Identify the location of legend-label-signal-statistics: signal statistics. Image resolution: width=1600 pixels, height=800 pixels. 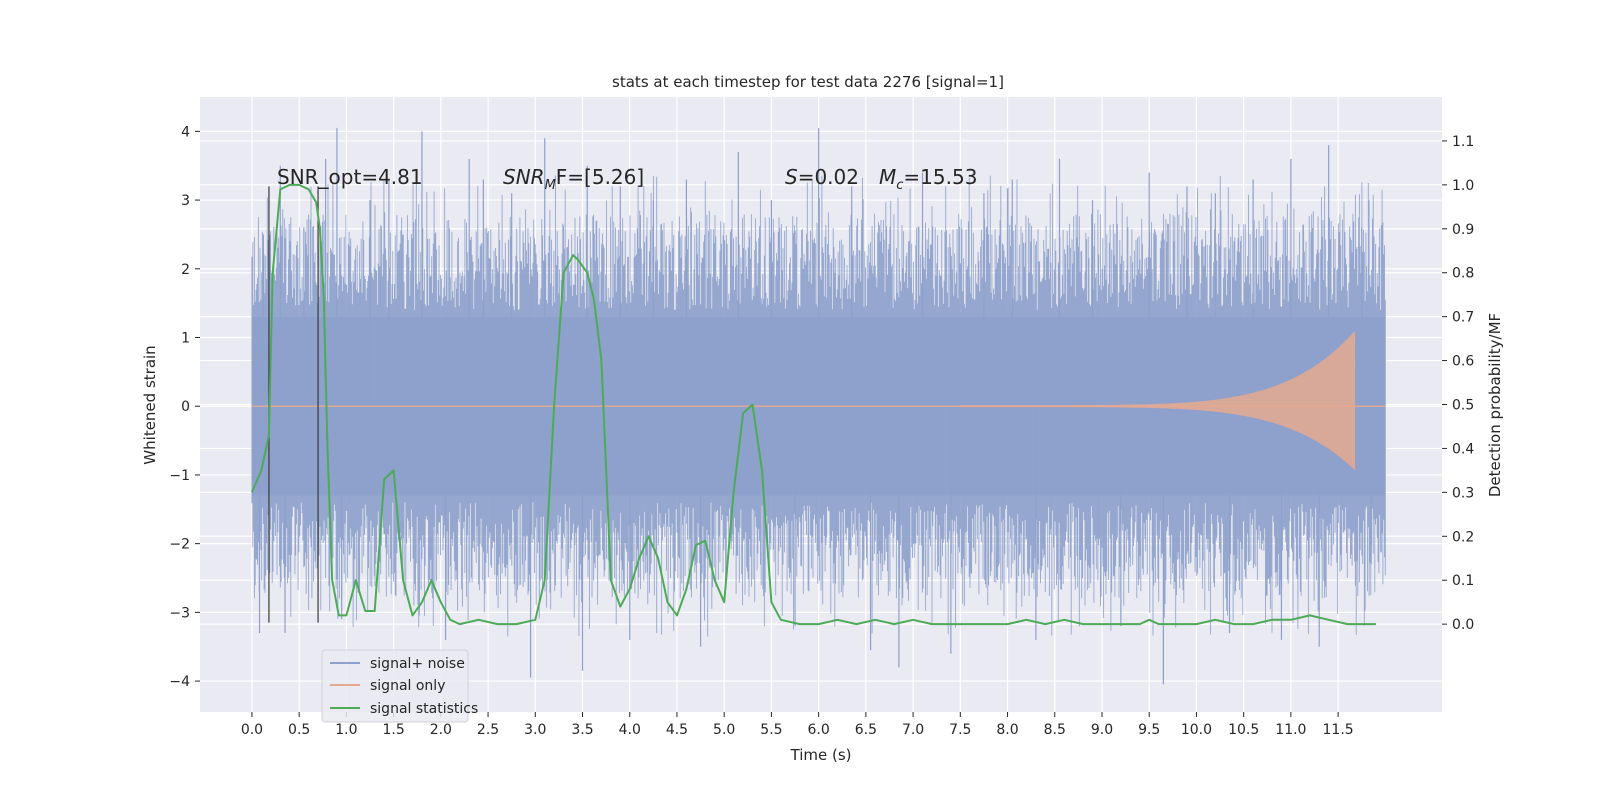
(424, 709).